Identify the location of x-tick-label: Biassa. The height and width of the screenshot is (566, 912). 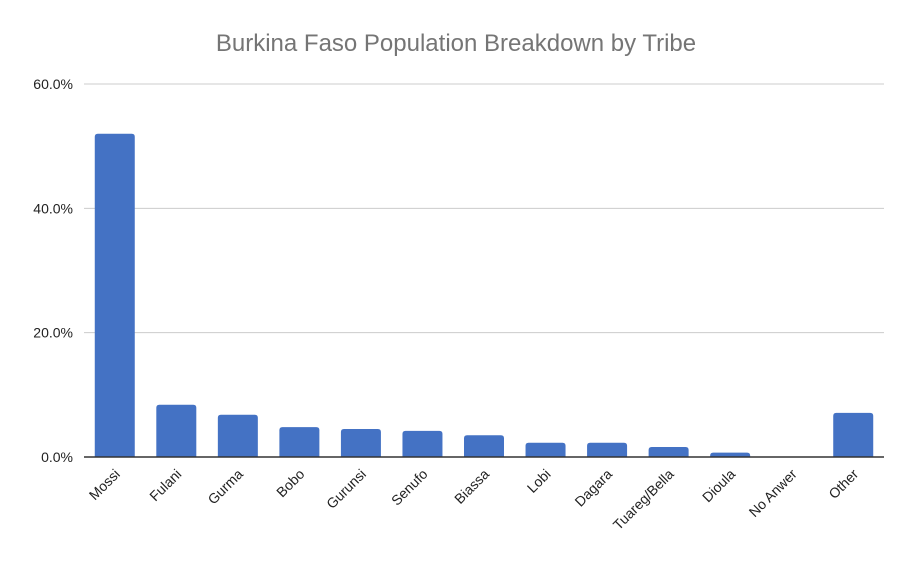
(471, 486).